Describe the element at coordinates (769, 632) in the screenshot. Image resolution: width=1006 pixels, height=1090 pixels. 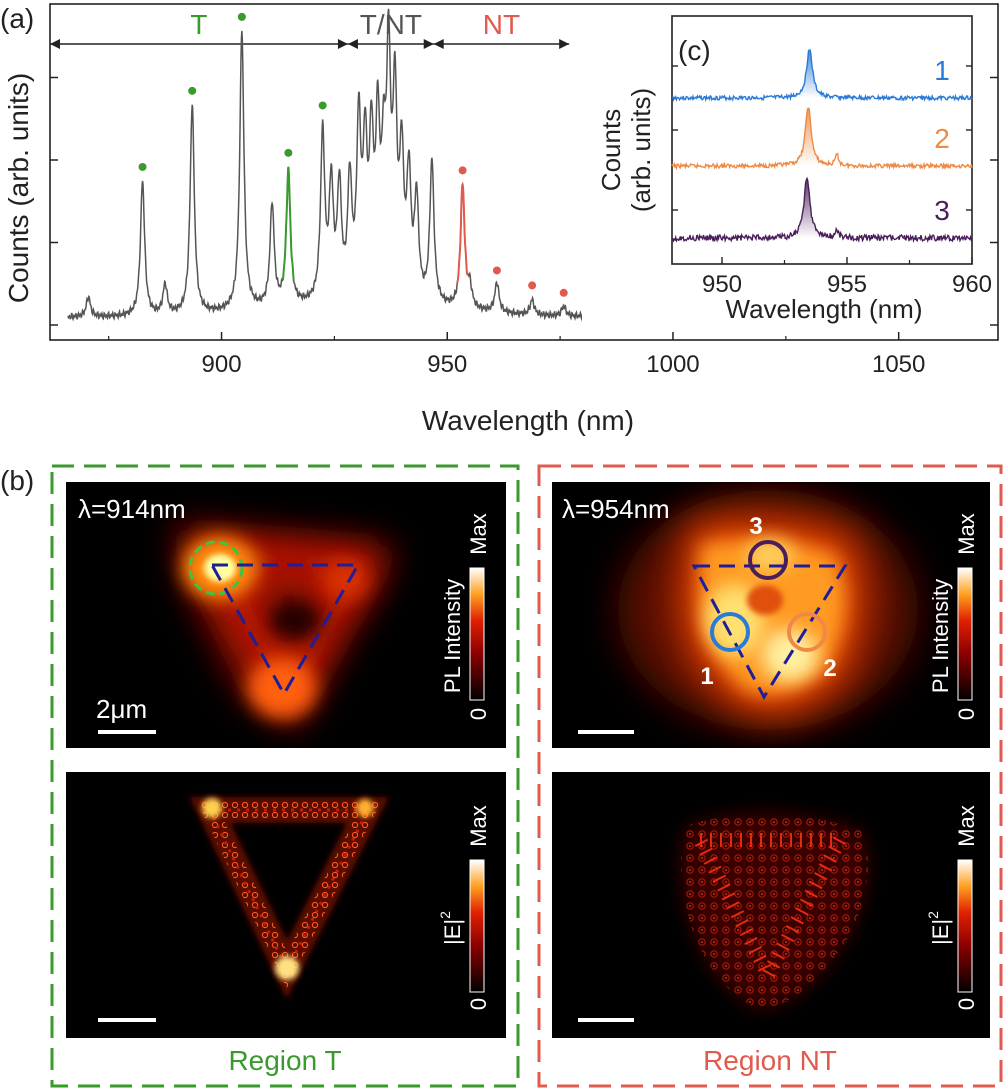
I see `nt-lattice-triangle-outline` at that location.